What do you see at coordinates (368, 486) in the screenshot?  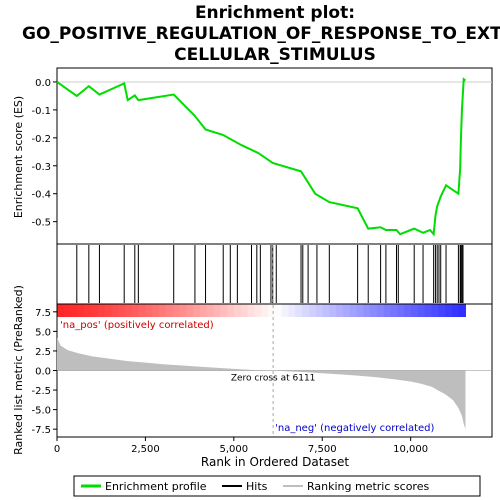 I see `legend-metric-label: Ranking metric scores` at bounding box center [368, 486].